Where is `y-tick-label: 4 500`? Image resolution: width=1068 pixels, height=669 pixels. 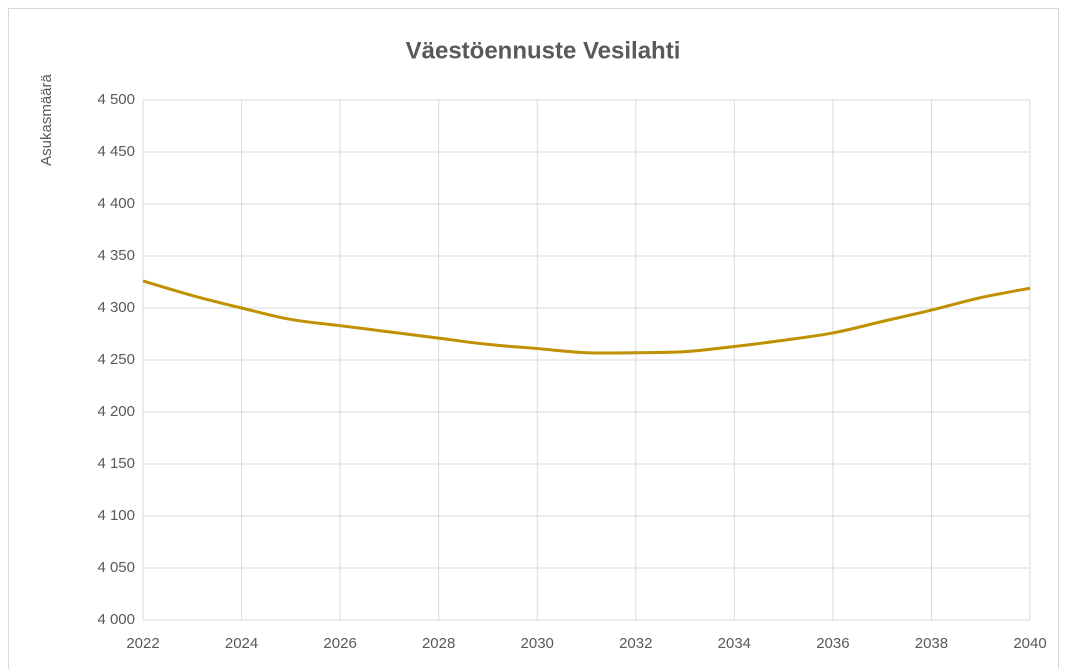
y-tick-label: 4 500 is located at coordinates (116, 99).